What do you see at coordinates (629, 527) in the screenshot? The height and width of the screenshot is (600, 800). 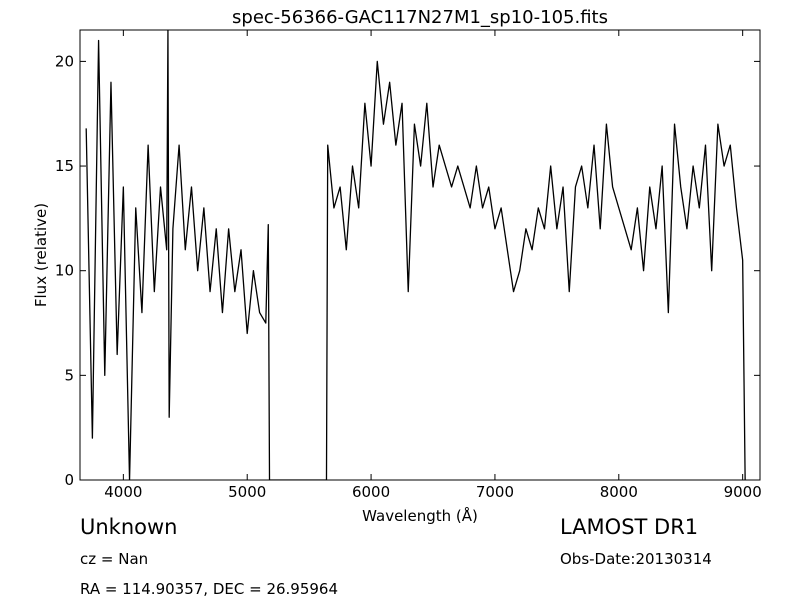 I see `survey: LAMOST DR1` at bounding box center [629, 527].